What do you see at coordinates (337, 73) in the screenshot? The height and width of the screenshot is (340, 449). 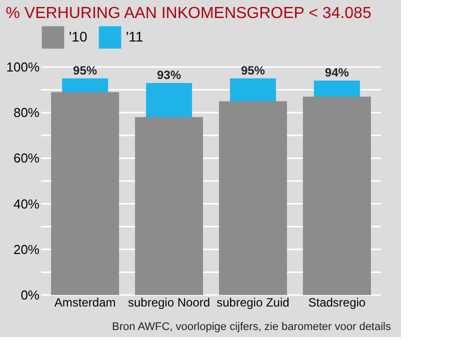 I see `data-label: 94%` at bounding box center [337, 73].